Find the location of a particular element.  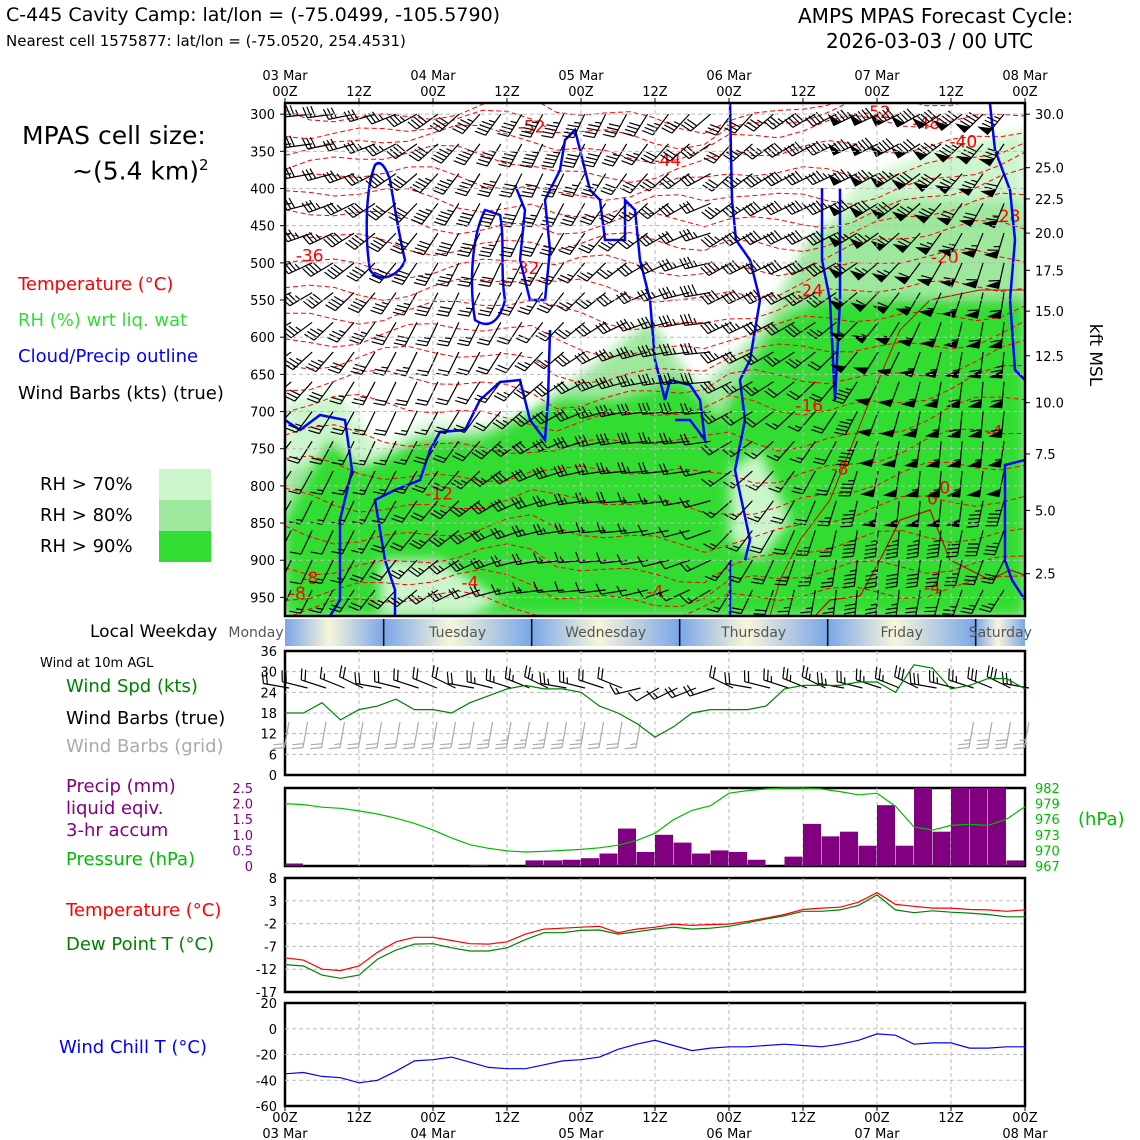

wind-barb-grid is located at coordinates (582, 734).